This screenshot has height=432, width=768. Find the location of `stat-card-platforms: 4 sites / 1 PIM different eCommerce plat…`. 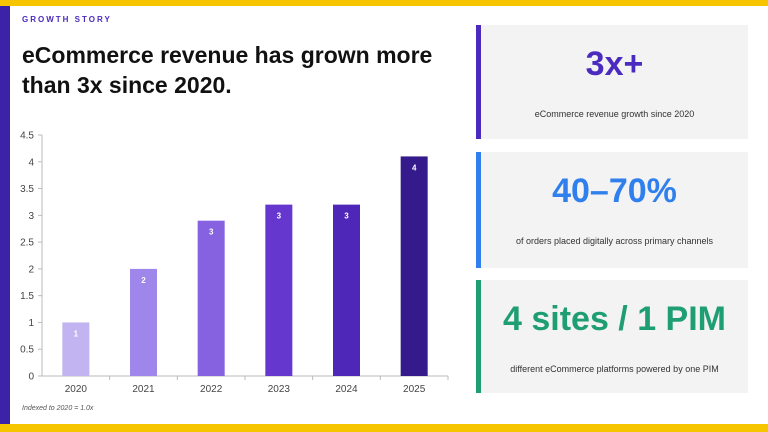

stat-card-platforms: 4 sites / 1 PIM different eCommerce plat… is located at coordinates (612, 336).